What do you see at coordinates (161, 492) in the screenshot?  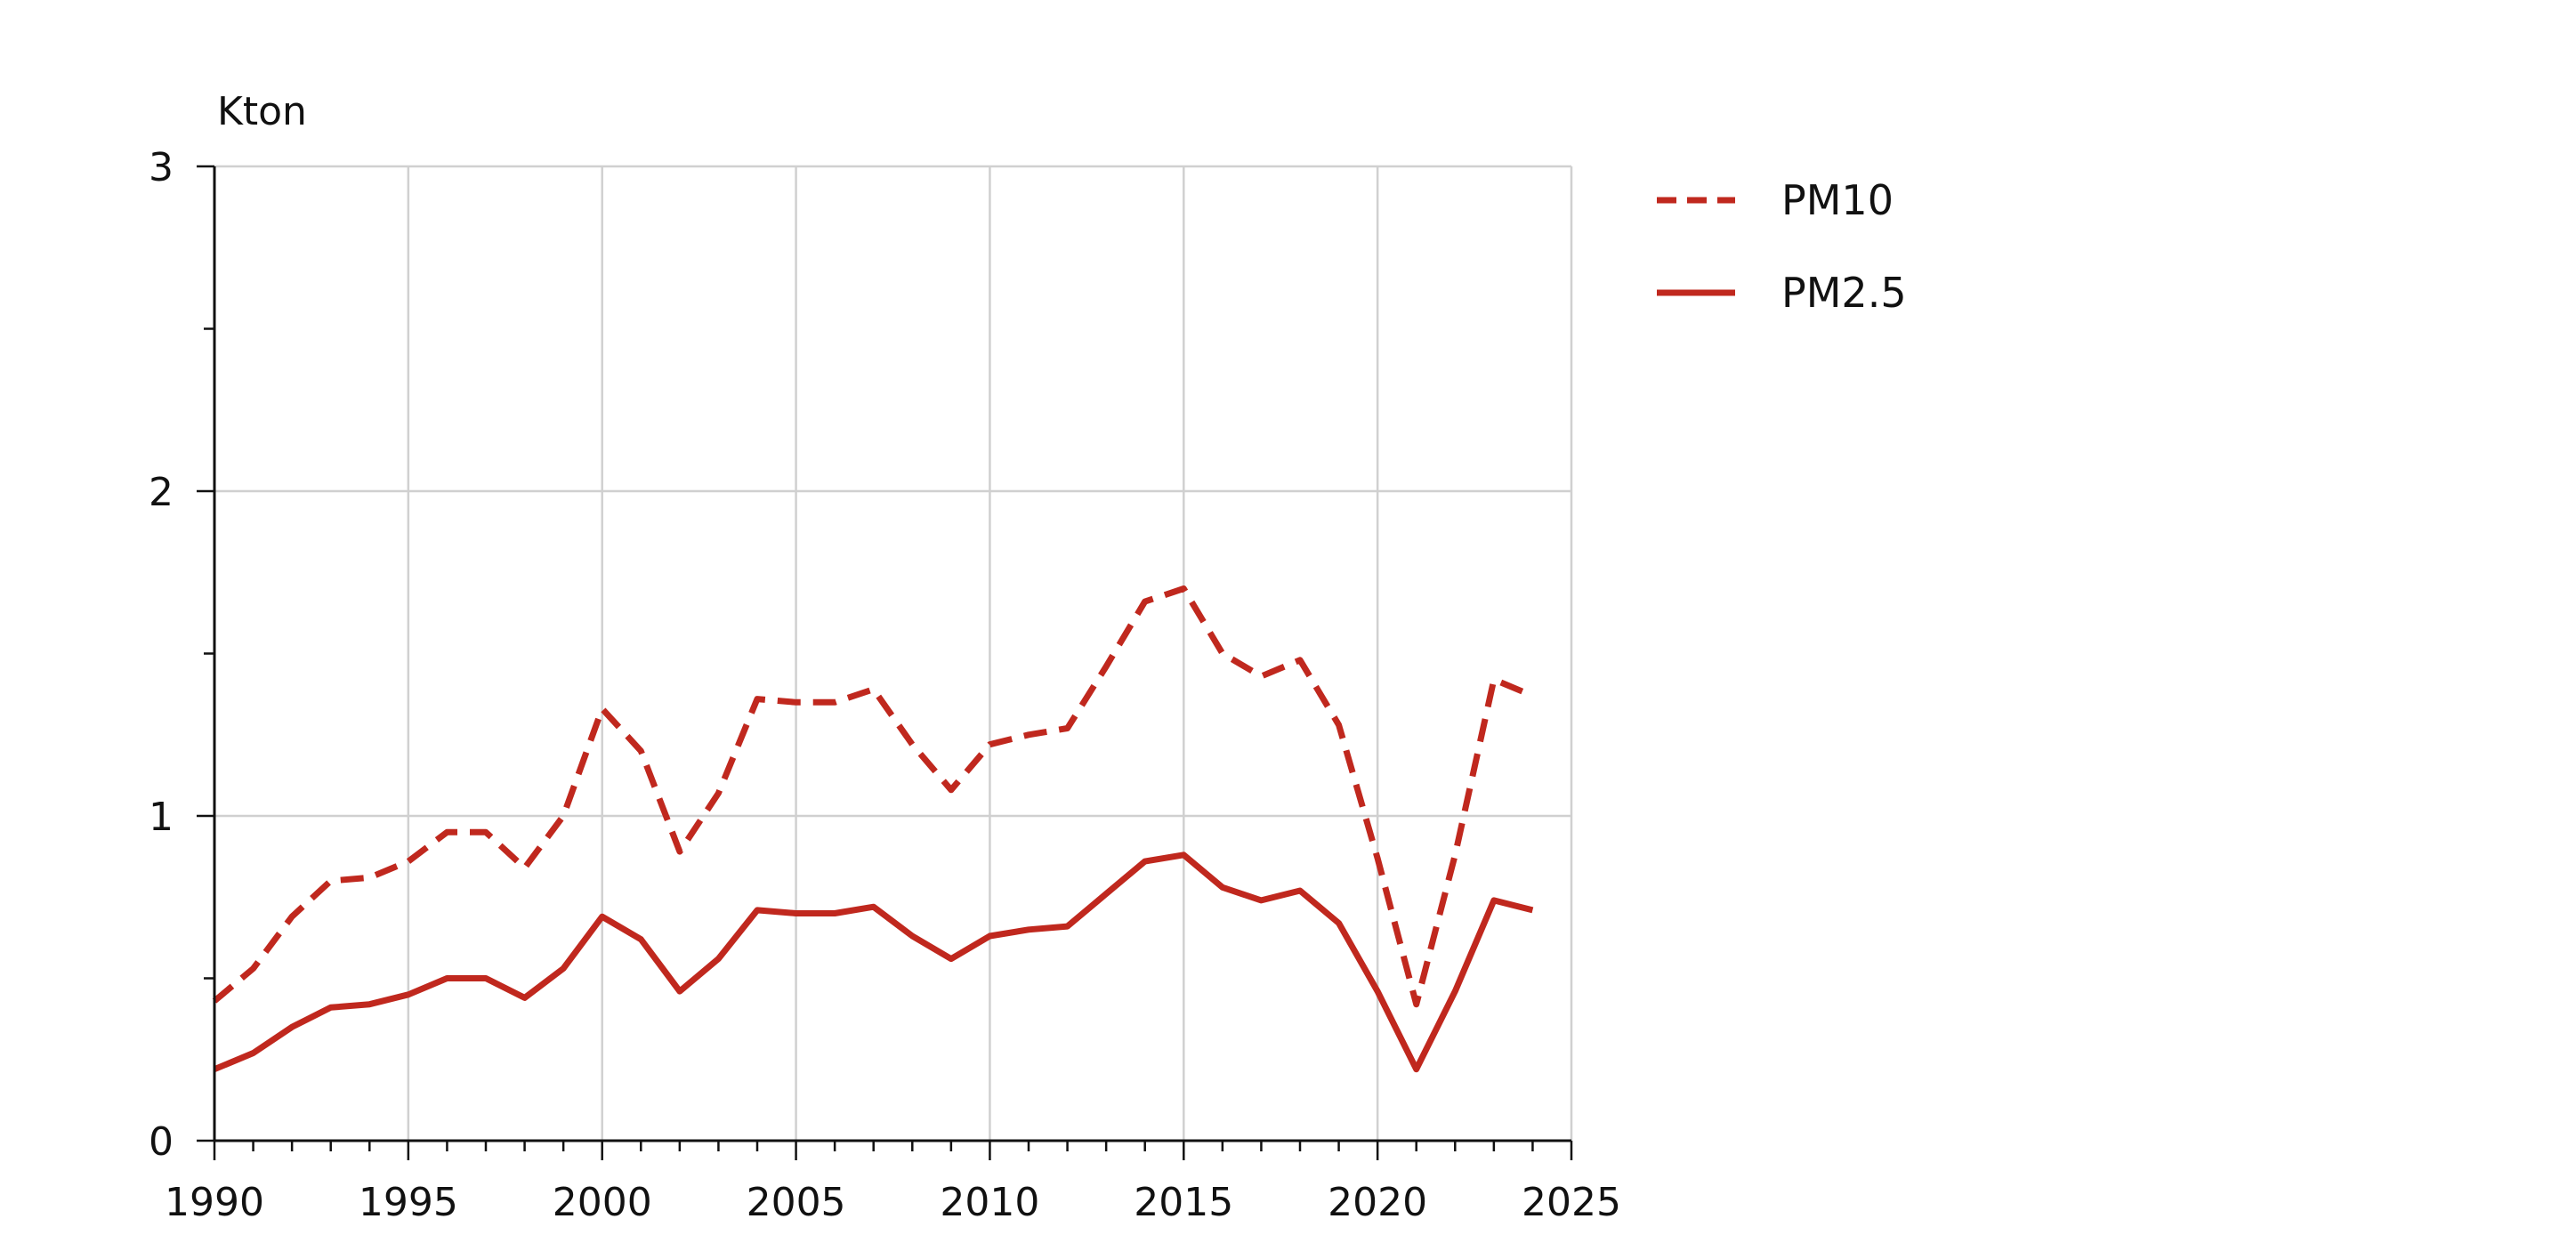 I see `y-tick-label: 2` at bounding box center [161, 492].